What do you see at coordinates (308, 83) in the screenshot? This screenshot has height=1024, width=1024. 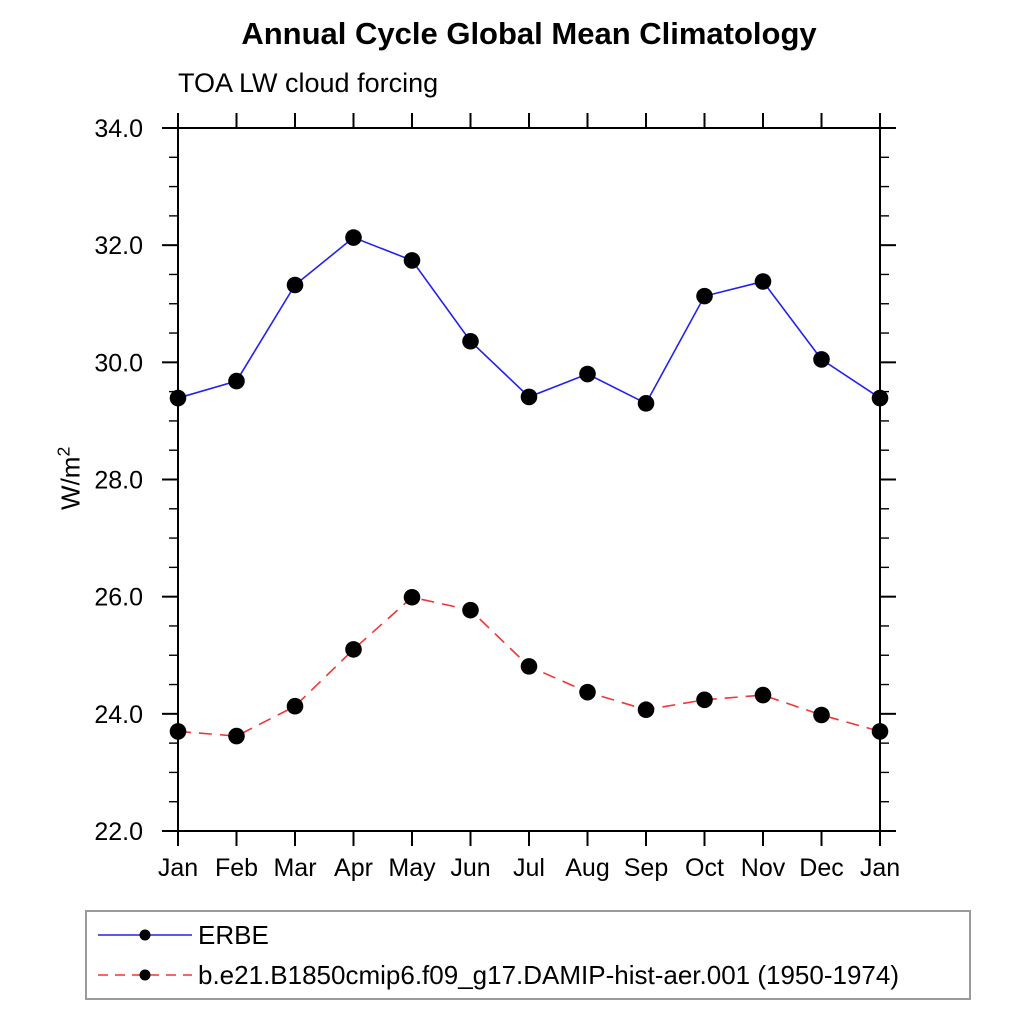 I see `chart-subtitle: TOA LW cloud forcing` at bounding box center [308, 83].